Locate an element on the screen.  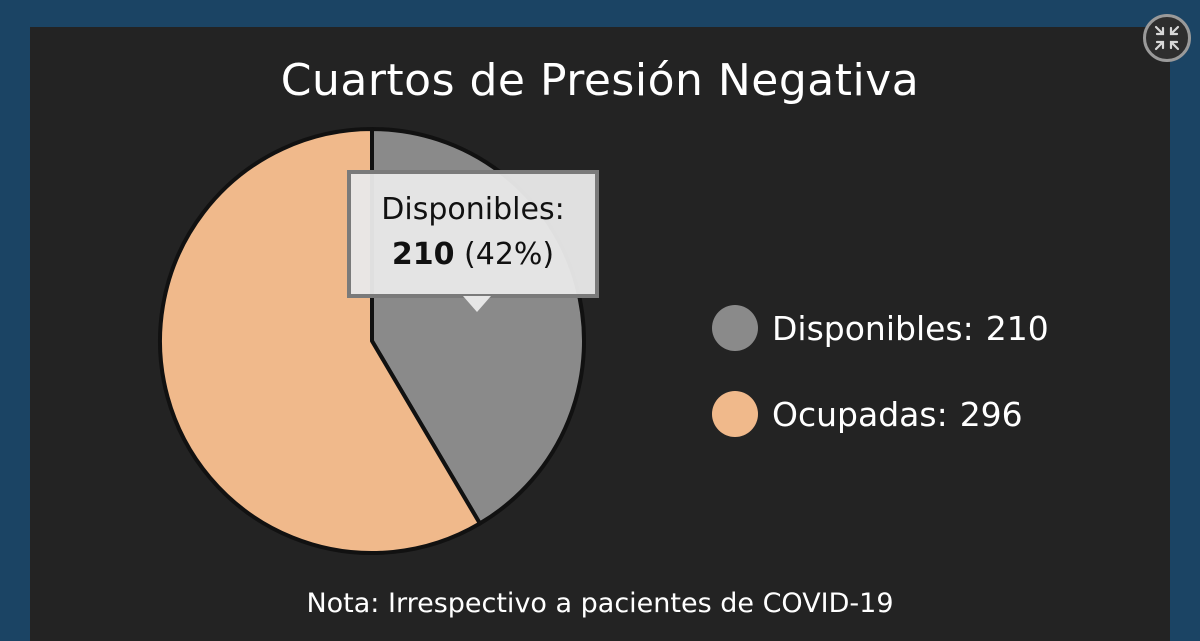
legend-value: 210 is located at coordinates (1017, 328).